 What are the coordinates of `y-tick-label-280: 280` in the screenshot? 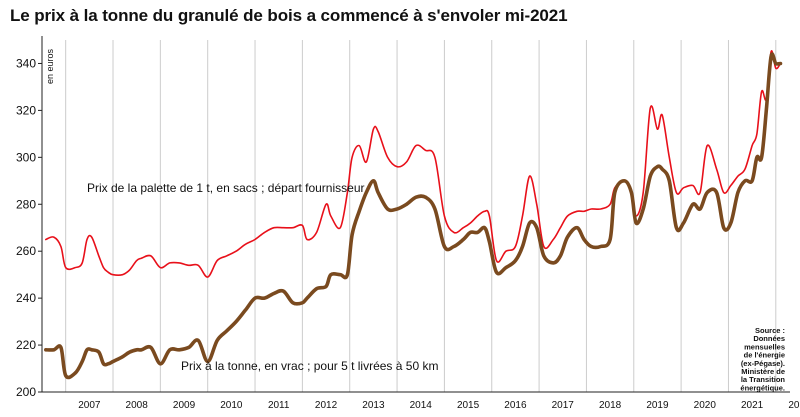 It's located at (26, 204).